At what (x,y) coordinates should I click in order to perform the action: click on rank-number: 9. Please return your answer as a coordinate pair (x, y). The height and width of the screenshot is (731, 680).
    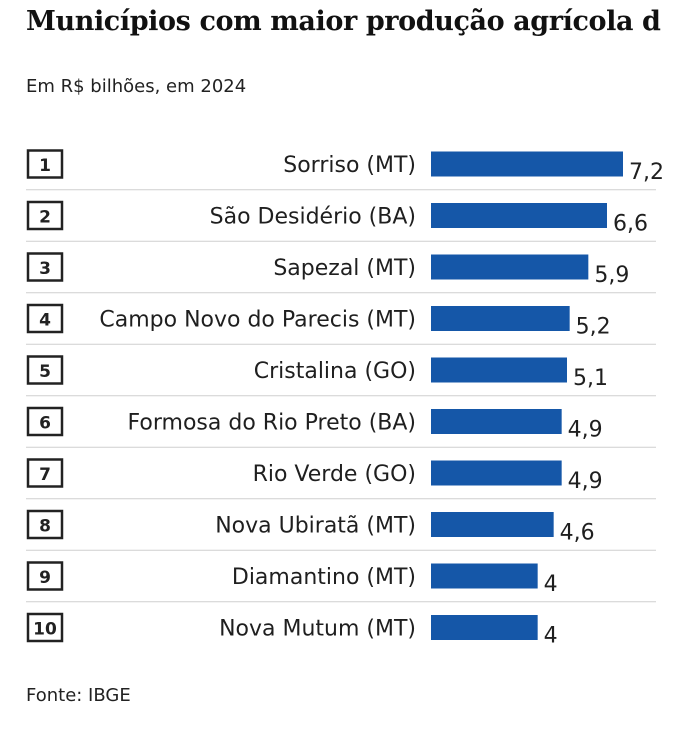
    Looking at the image, I should click on (45, 578).